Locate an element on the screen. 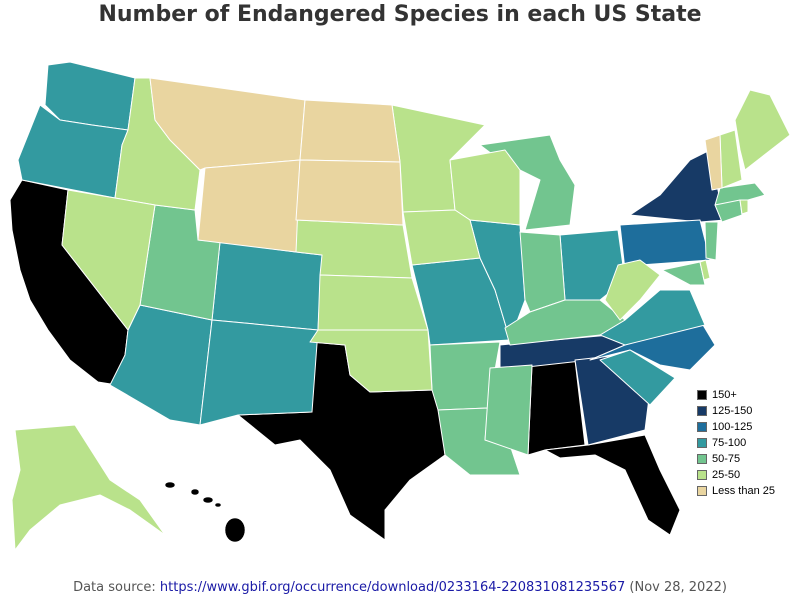 The height and width of the screenshot is (600, 800). state-connecticut is located at coordinates (728, 211).